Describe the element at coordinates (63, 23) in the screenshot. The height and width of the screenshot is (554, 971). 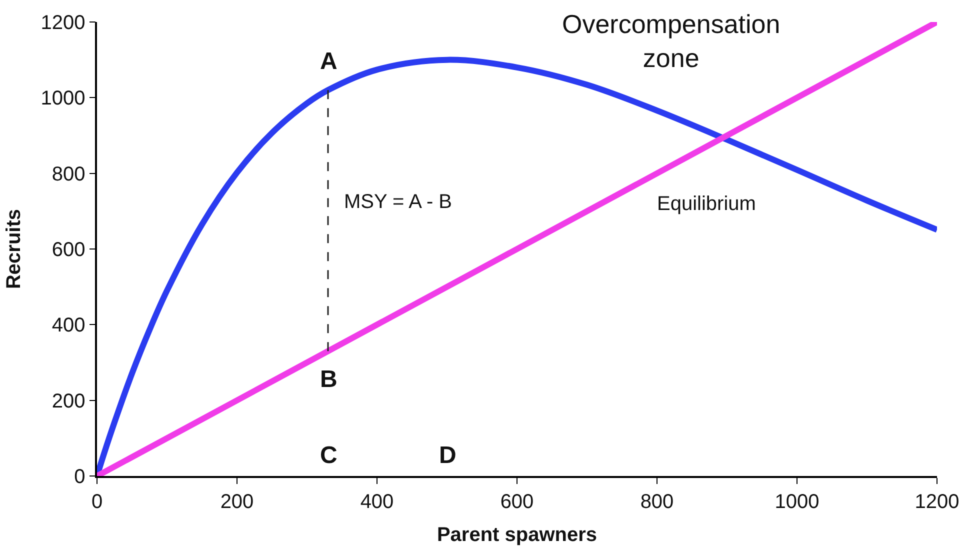
I see `y-tick-label: 1200` at that location.